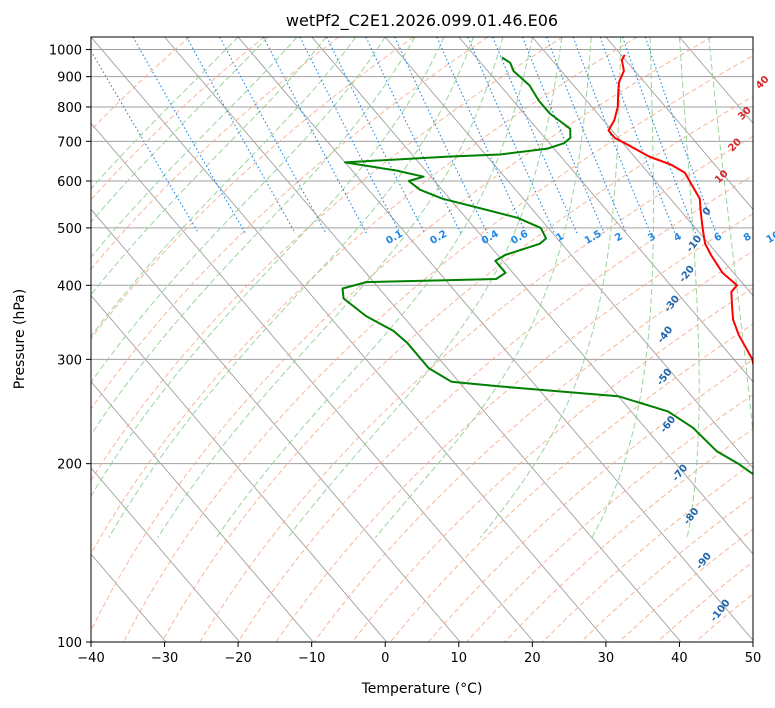 The width and height of the screenshot is (775, 708). I want to click on x-tick-label: 30, so click(606, 658).